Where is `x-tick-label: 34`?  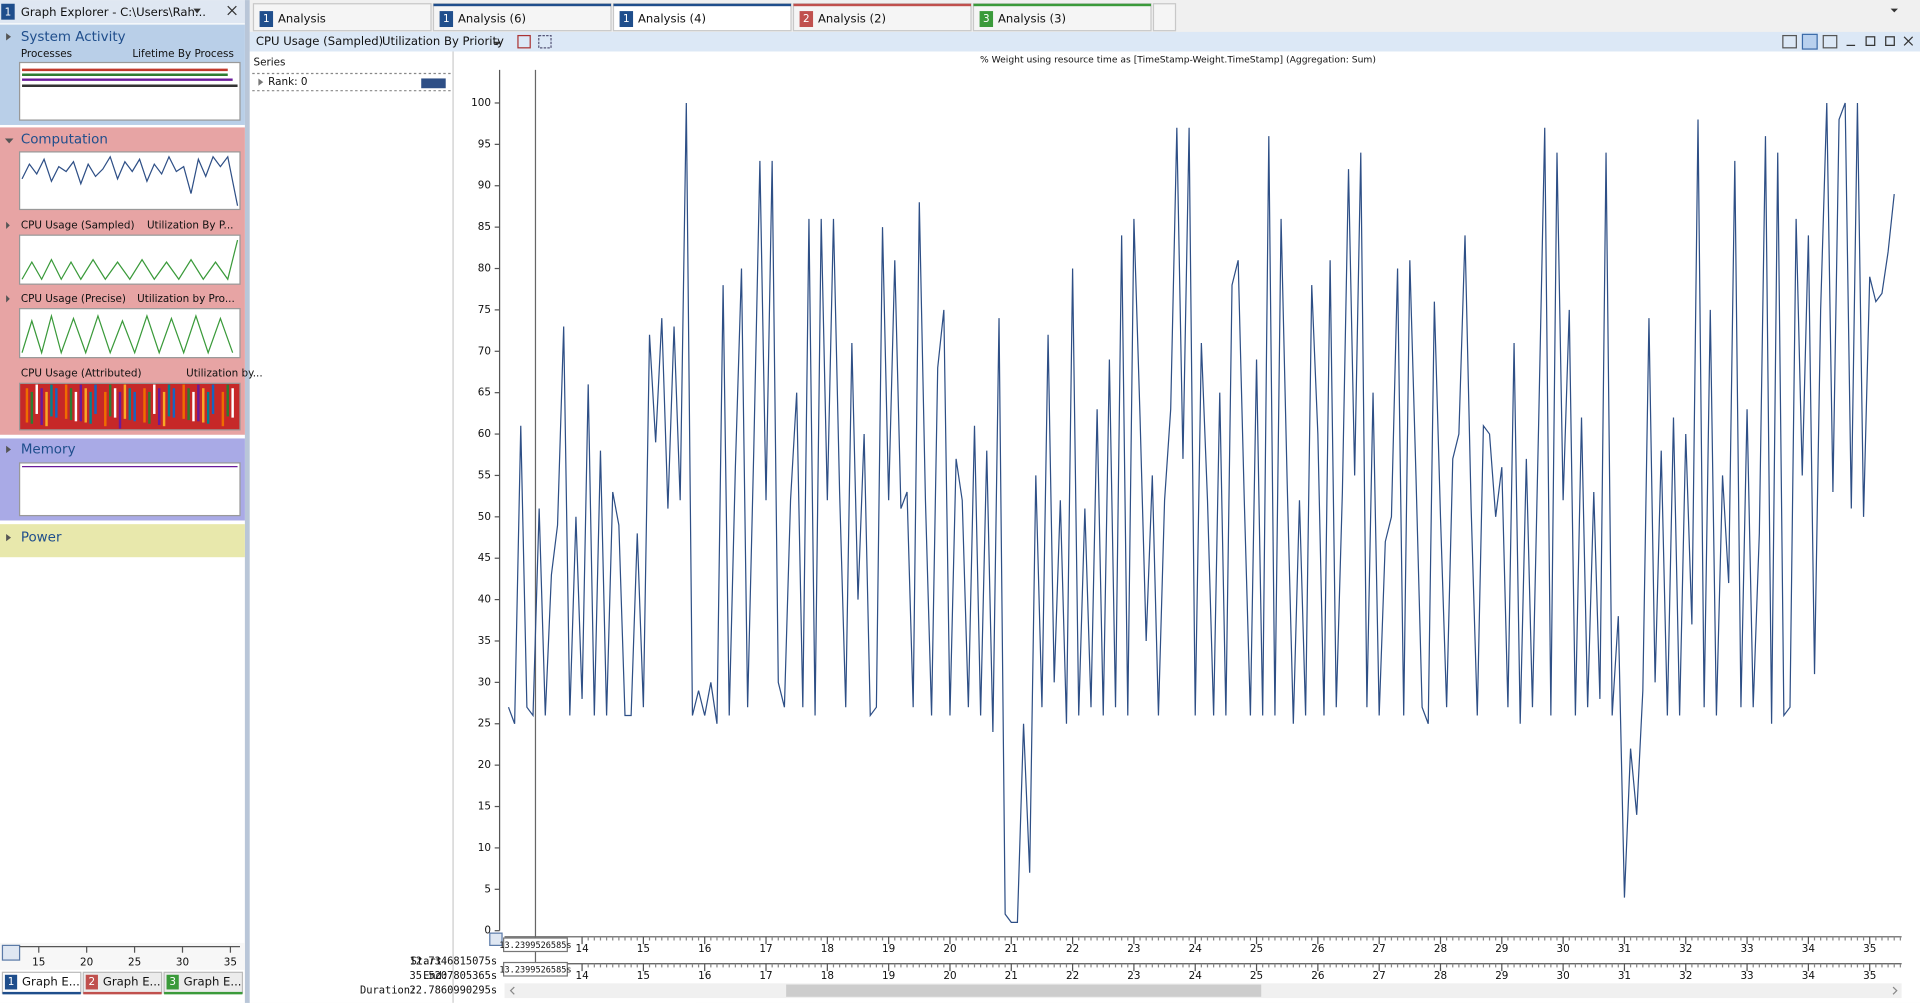 x-tick-label: 34 is located at coordinates (1809, 976).